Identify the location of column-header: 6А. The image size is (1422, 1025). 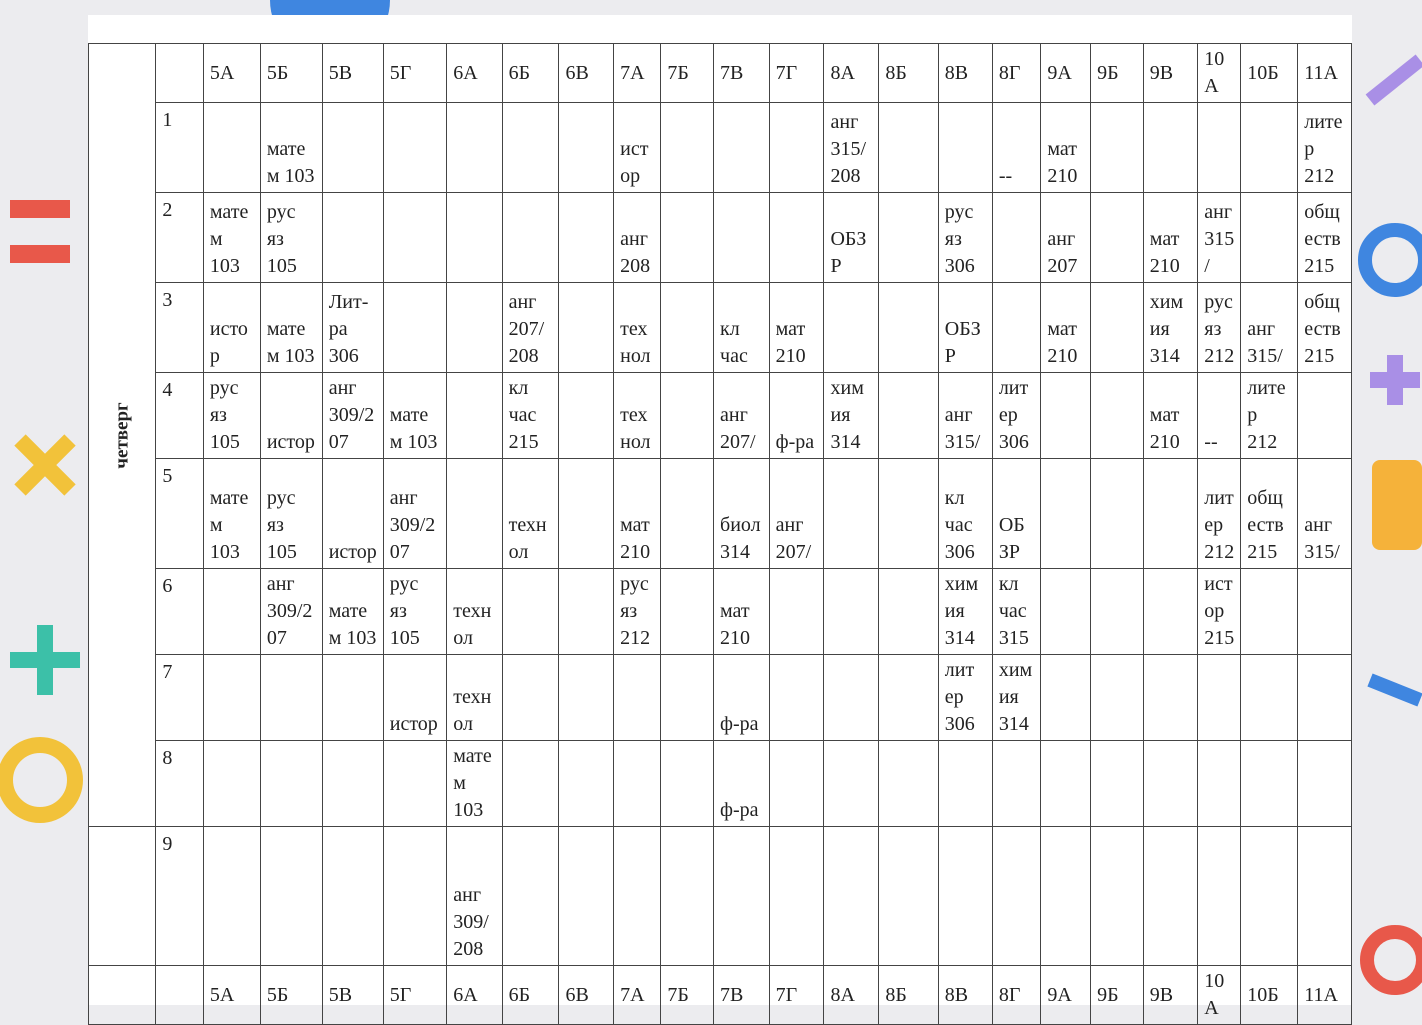
(474, 73).